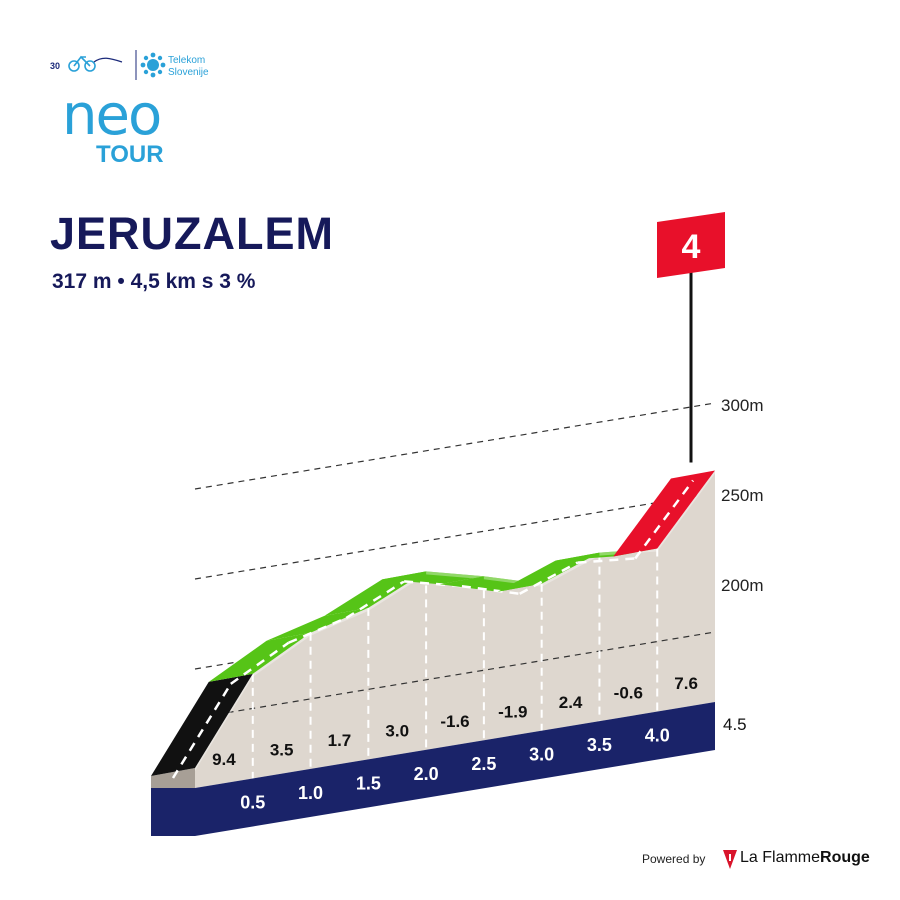 The image size is (900, 900). What do you see at coordinates (310, 793) in the screenshot?
I see `distance-label: 1.0` at bounding box center [310, 793].